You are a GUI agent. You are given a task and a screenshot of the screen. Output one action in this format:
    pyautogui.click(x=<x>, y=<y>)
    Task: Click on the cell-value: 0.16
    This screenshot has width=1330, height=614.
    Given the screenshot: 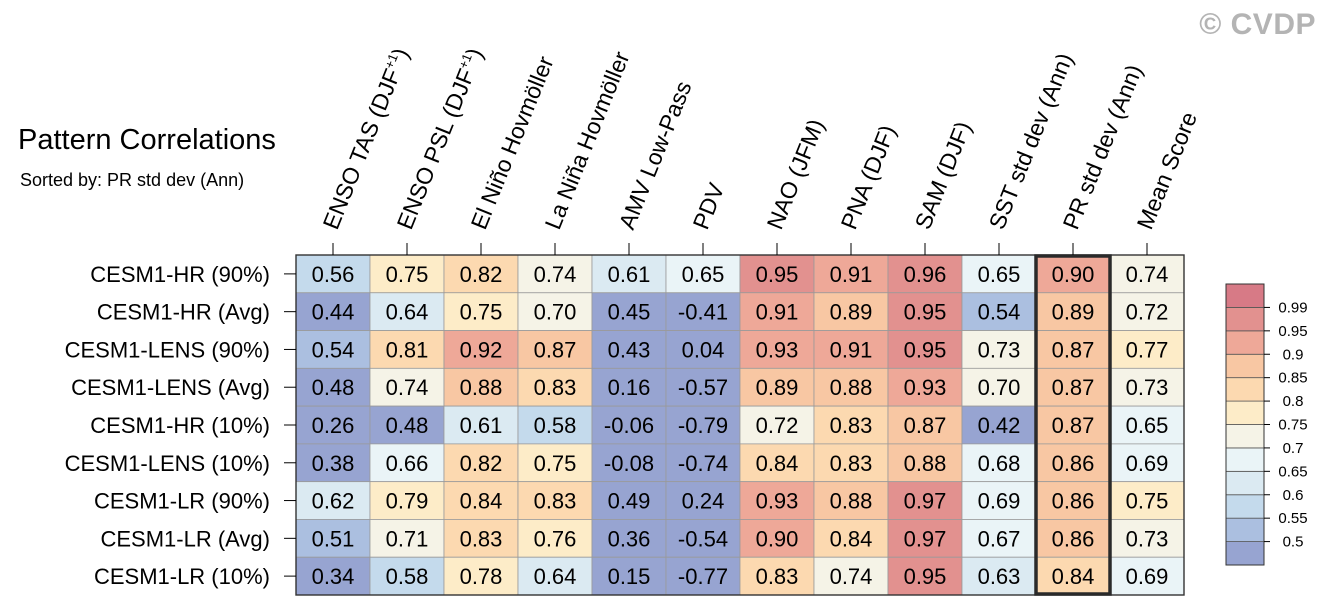 What is the action you would take?
    pyautogui.click(x=629, y=387)
    